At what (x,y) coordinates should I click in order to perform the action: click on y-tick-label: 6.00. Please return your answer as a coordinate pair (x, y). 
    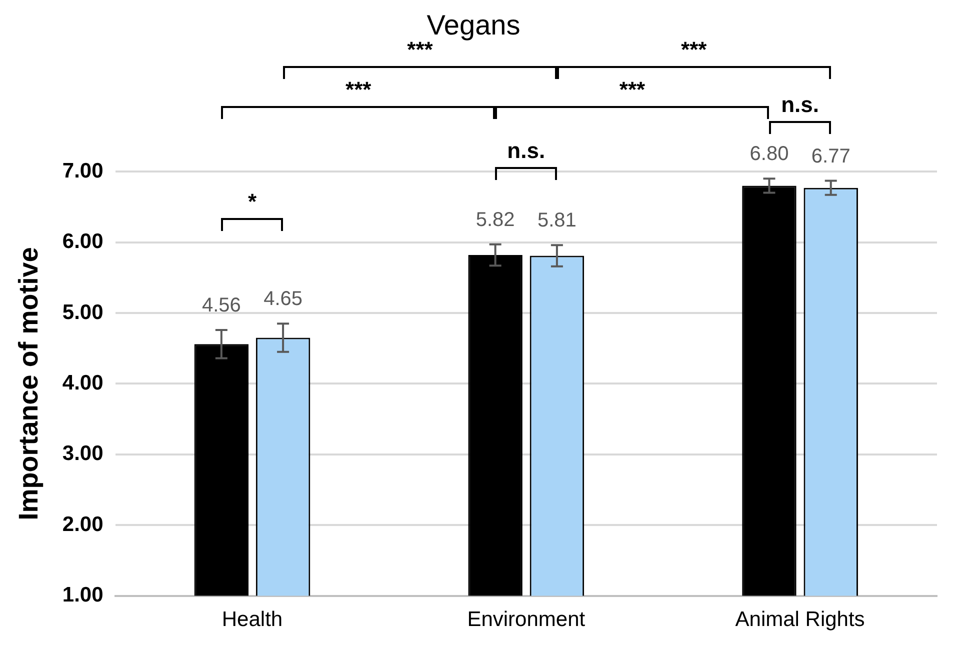
    Looking at the image, I should click on (83, 242).